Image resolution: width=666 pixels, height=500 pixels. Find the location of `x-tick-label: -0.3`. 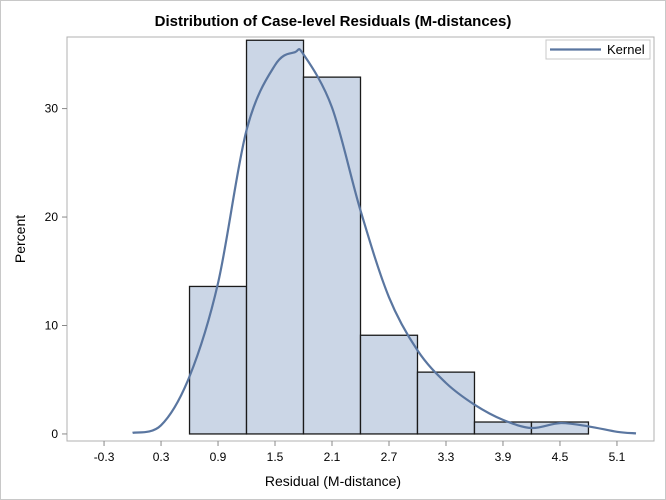

x-tick-label: -0.3 is located at coordinates (104, 457).